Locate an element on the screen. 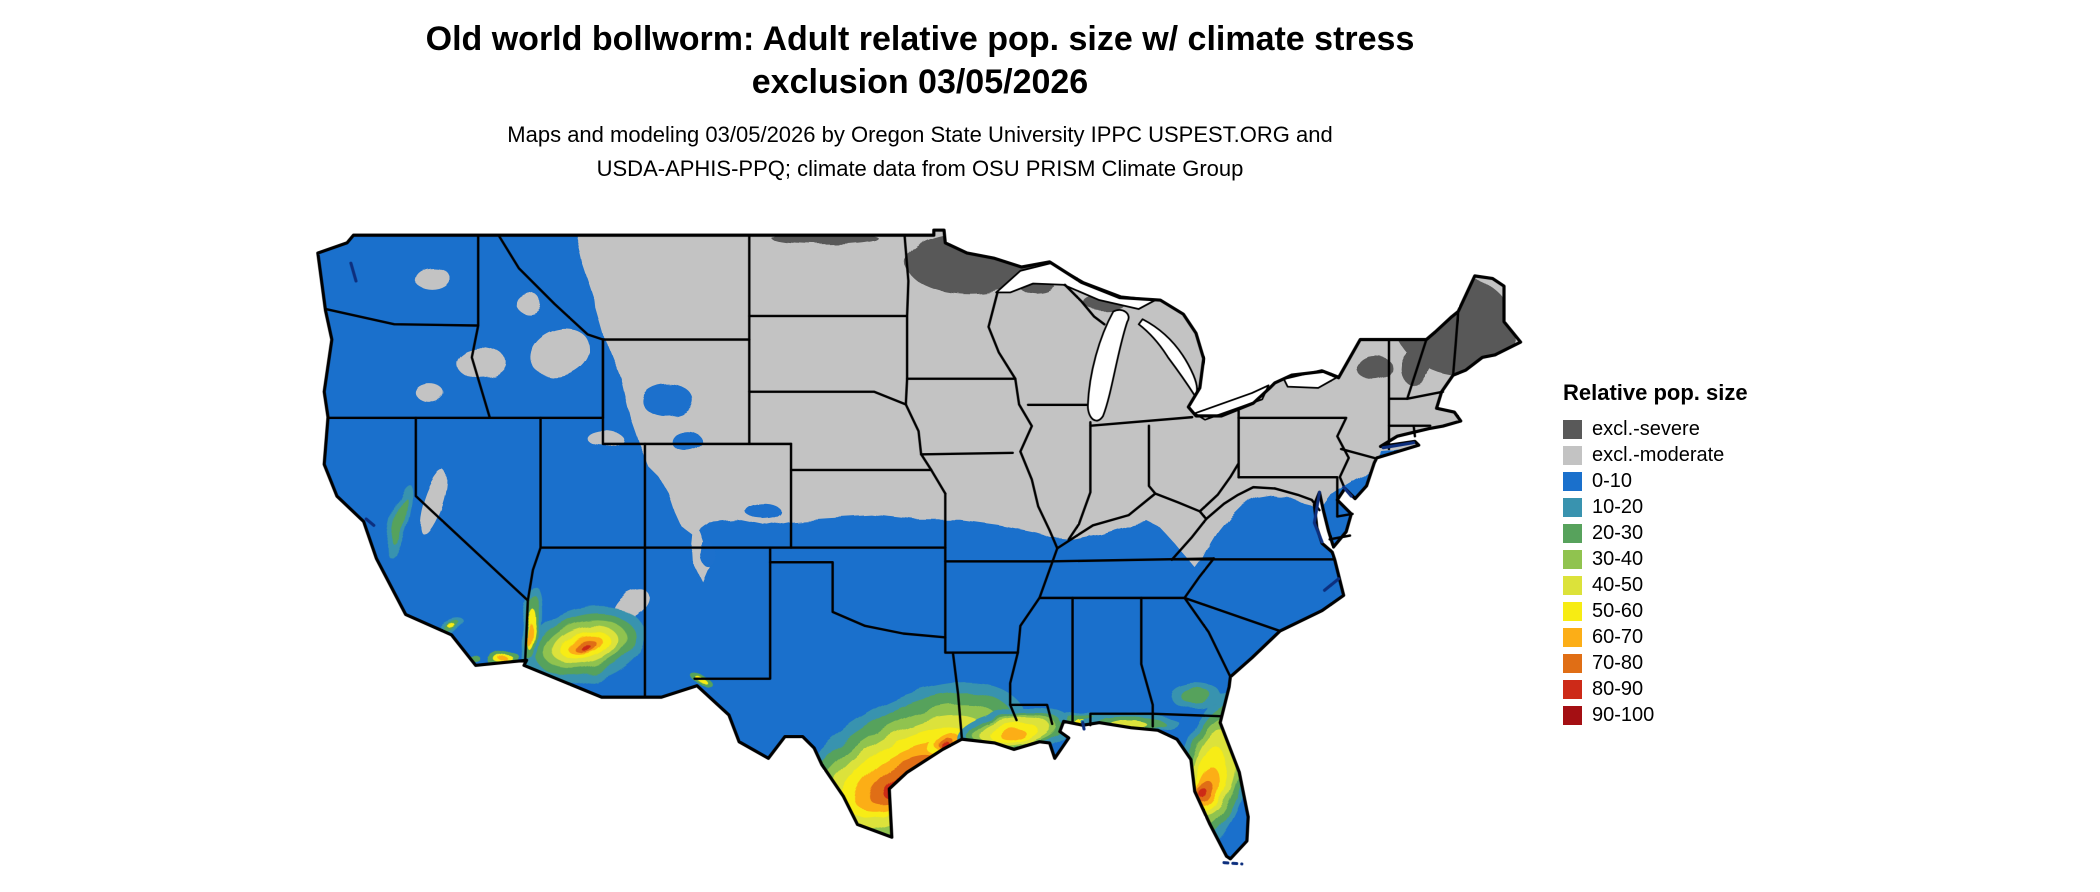 This screenshot has height=892, width=2100. legend-row: 20-30 is located at coordinates (1655, 533).